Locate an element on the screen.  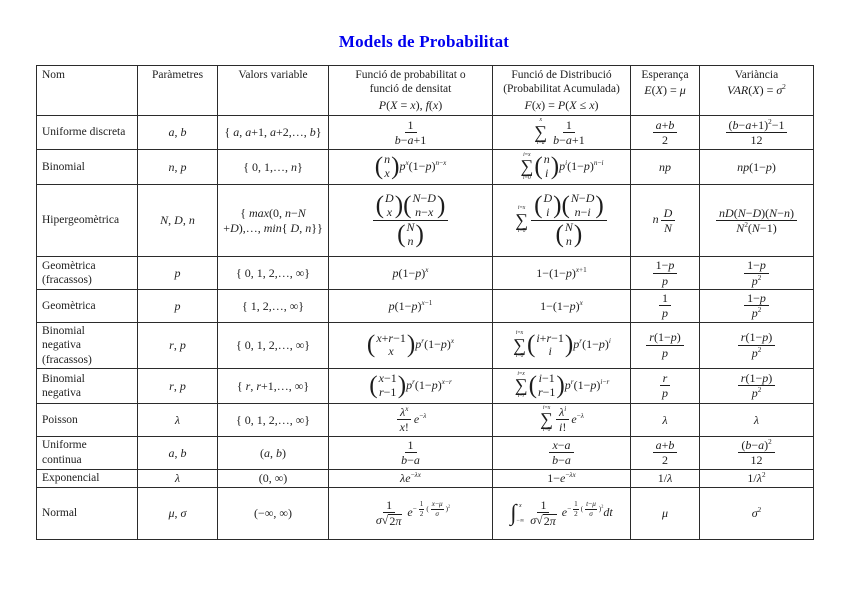
cell-pdf-formula: λe−λx is located at coordinates (410, 478).